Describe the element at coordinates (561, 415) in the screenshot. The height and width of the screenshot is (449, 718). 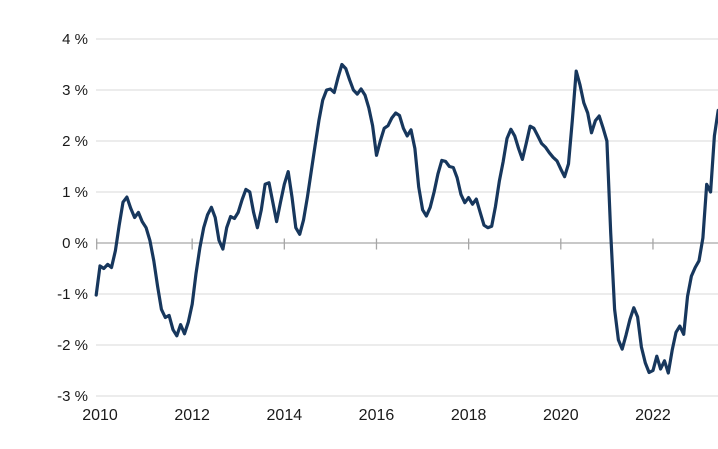
I see `x-axis-label: 2020` at that location.